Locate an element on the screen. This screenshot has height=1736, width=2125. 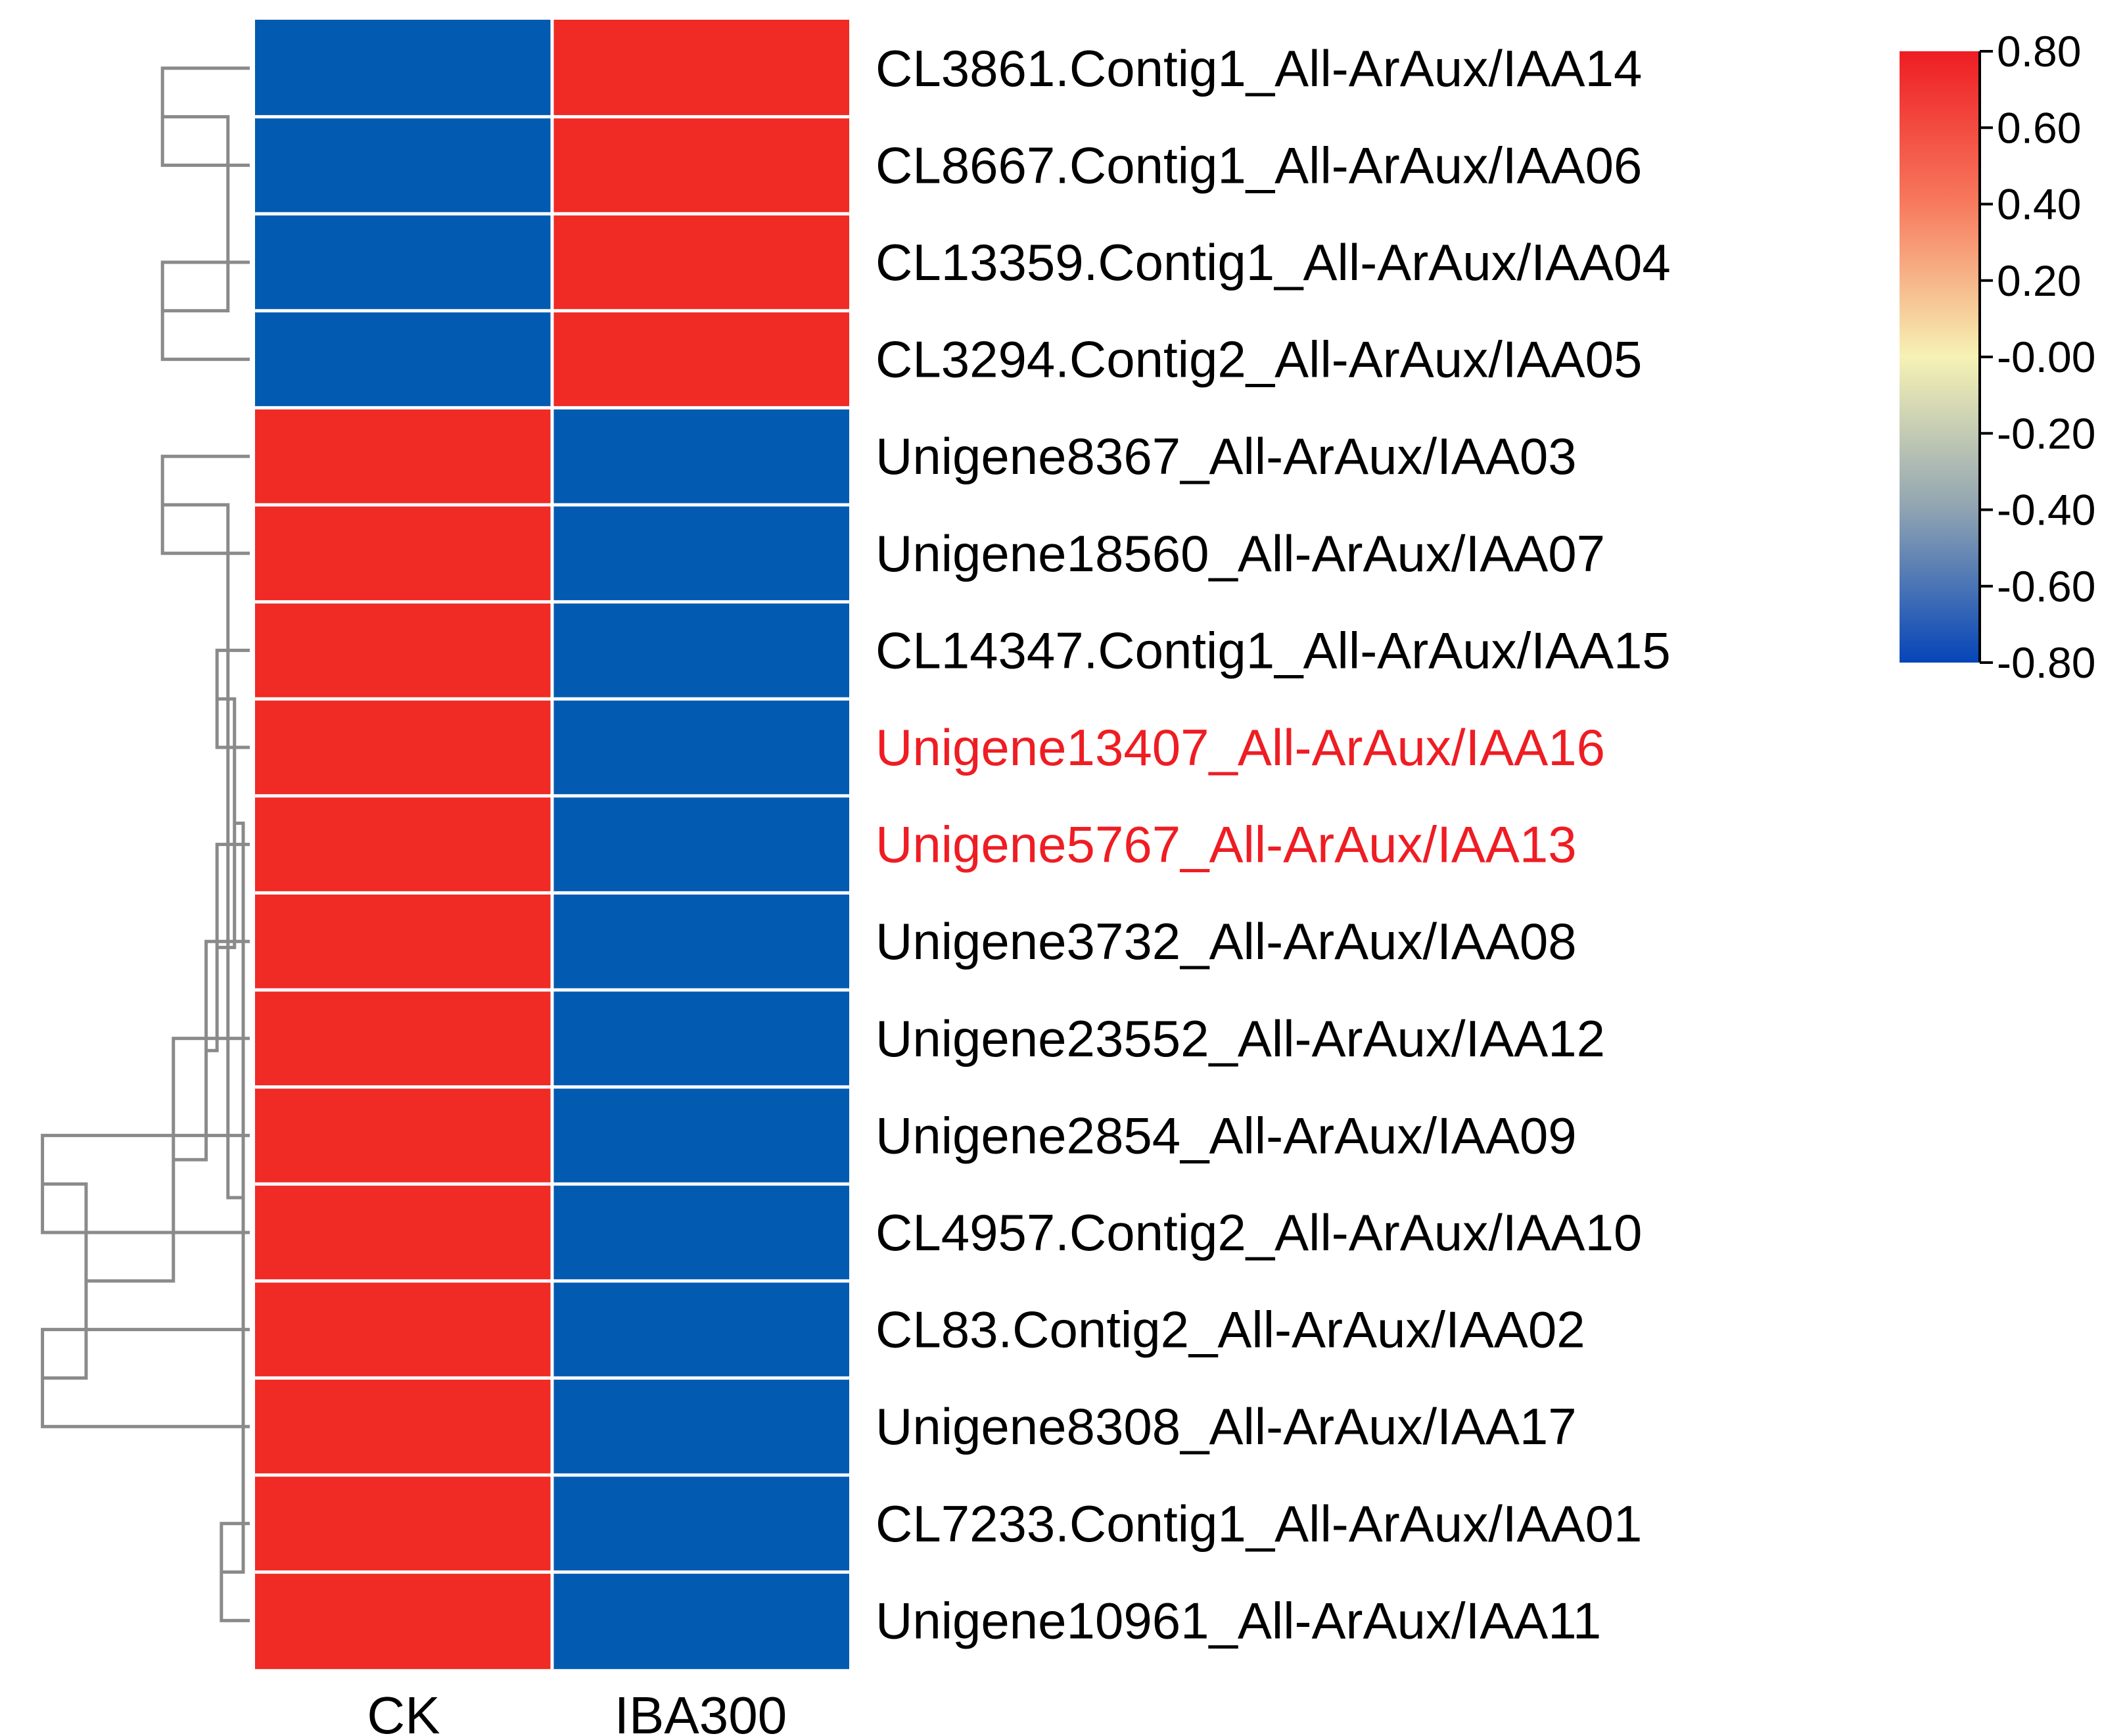
colorbar-gradient is located at coordinates (1940, 357).